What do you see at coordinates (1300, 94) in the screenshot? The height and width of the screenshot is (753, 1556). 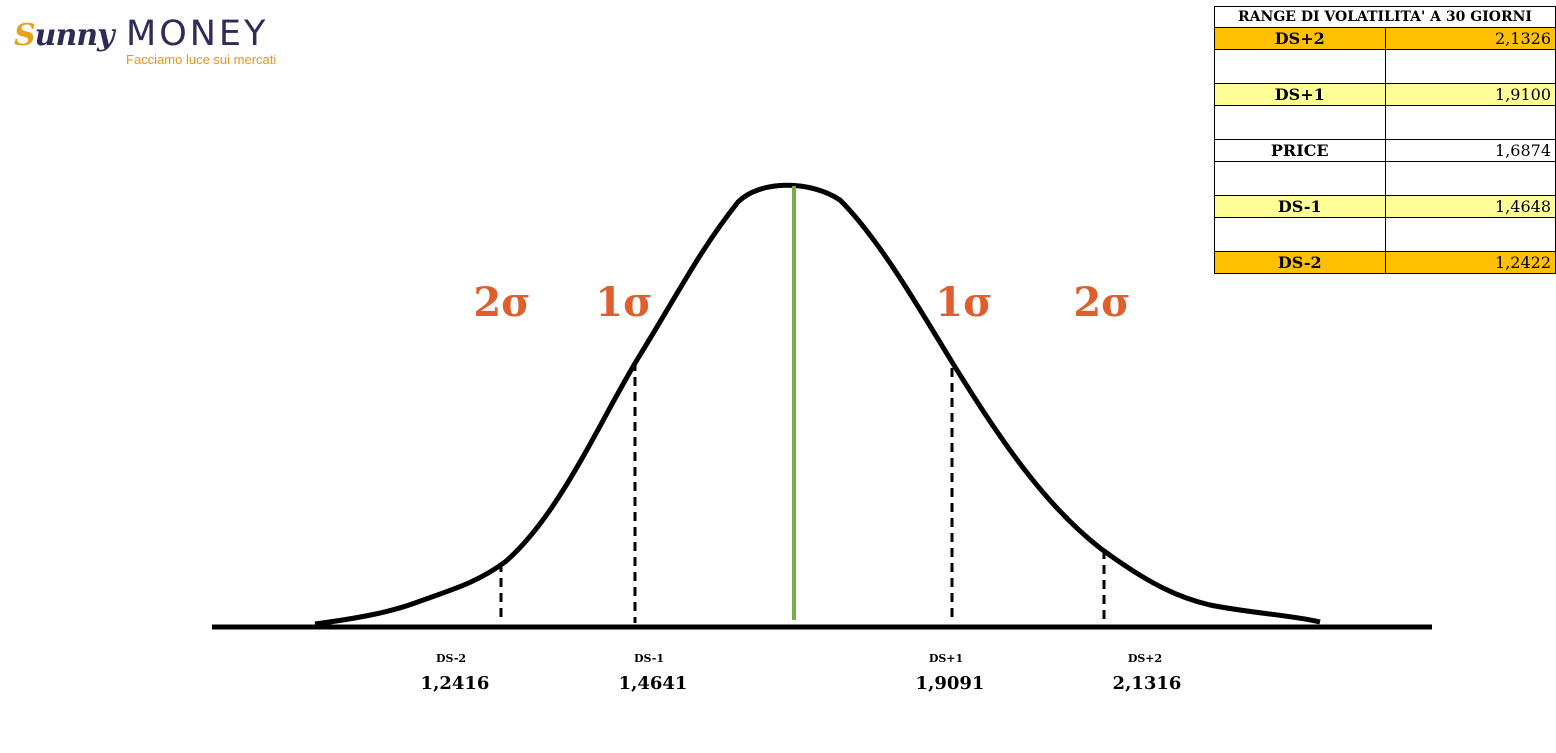 I see `row-label: DS+1` at bounding box center [1300, 94].